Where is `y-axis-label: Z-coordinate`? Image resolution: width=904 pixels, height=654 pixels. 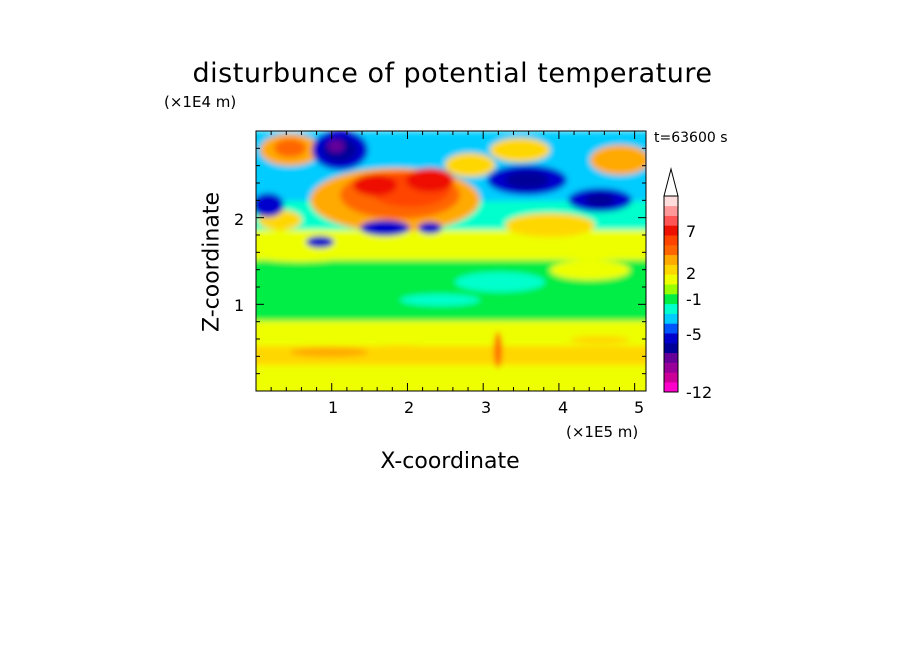
y-axis-label: Z-coordinate is located at coordinates (212, 262).